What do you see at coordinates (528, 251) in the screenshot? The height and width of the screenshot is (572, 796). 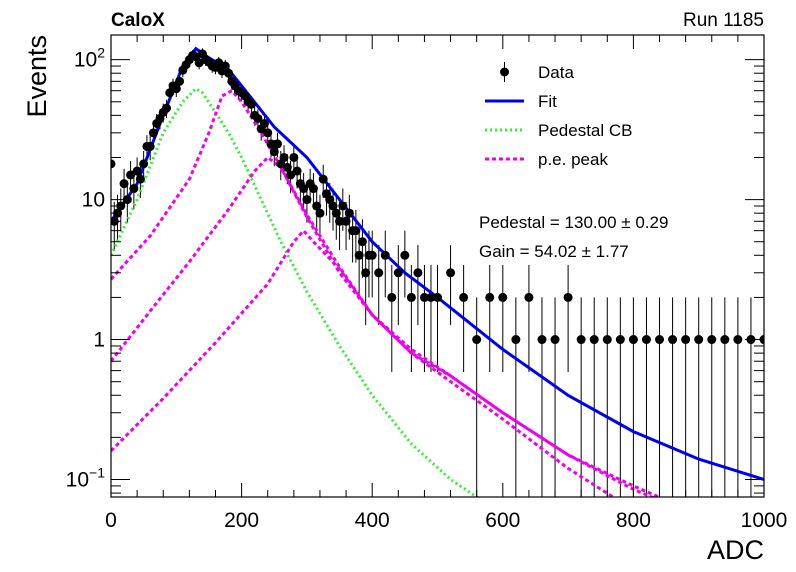 I see `gain-result: Gain = 54.02` at bounding box center [528, 251].